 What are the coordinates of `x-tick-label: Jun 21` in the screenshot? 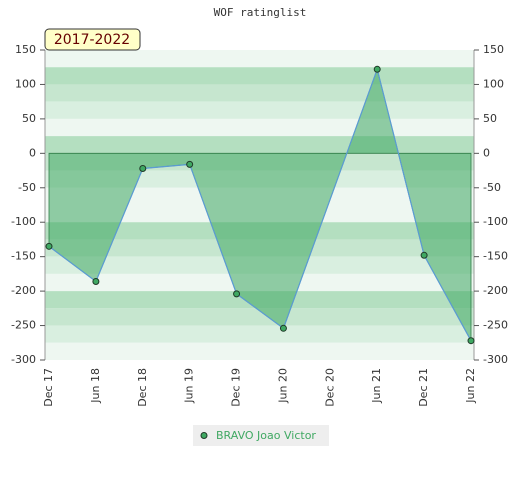 It's located at (376, 386).